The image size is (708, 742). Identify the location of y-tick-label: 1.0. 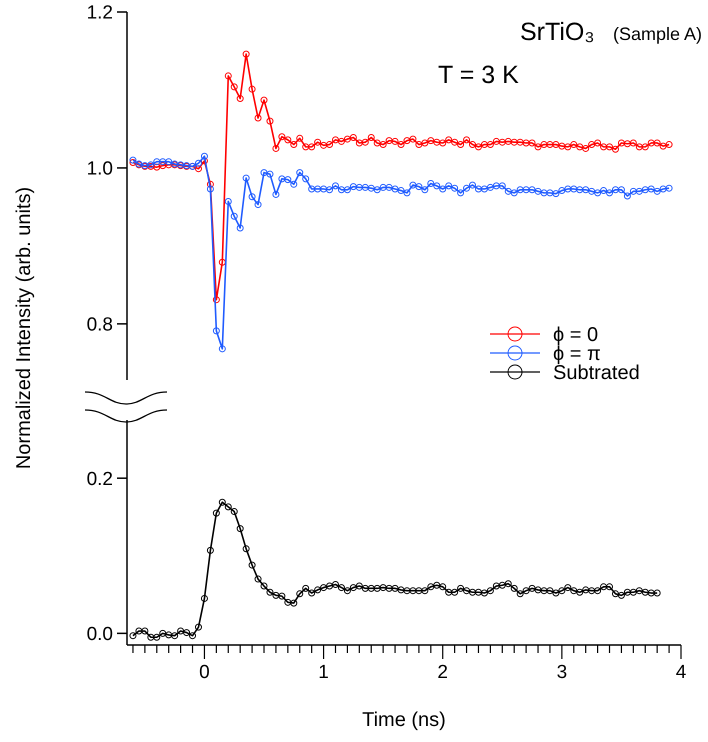
(99, 169).